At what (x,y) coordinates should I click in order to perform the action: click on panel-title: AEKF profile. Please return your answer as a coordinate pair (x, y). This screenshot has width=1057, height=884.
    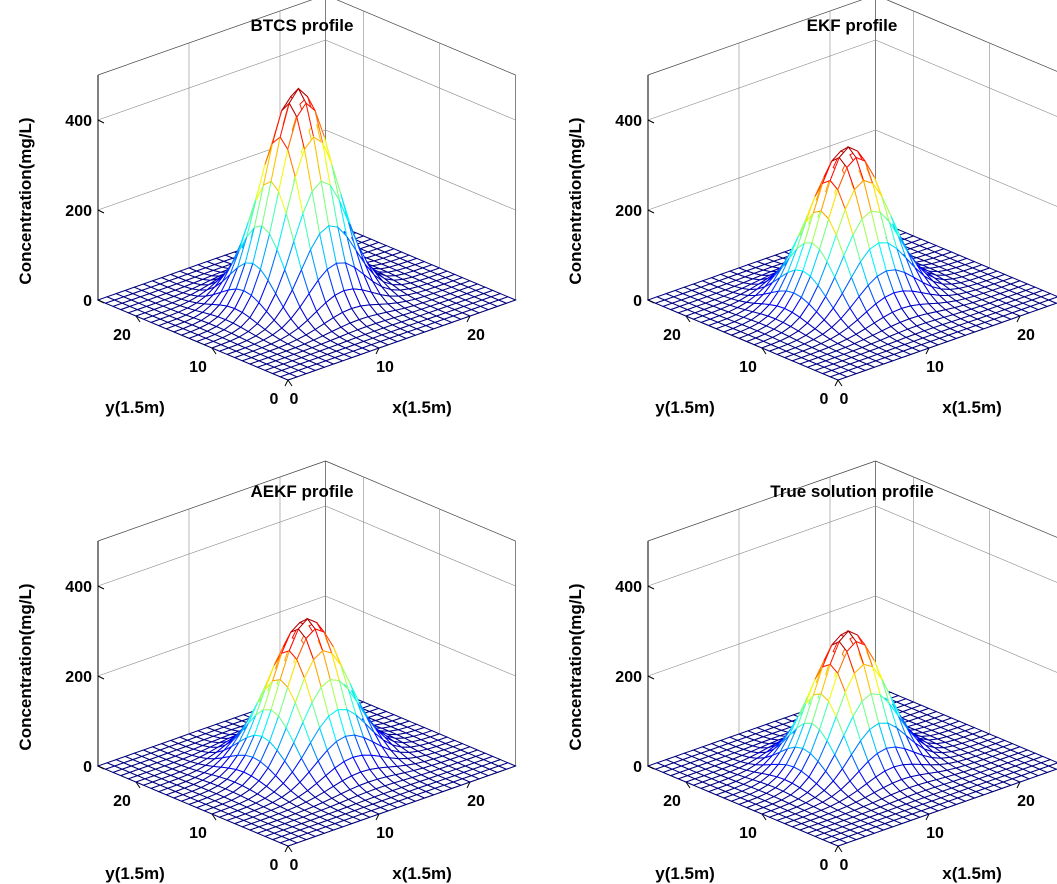
    Looking at the image, I should click on (302, 491).